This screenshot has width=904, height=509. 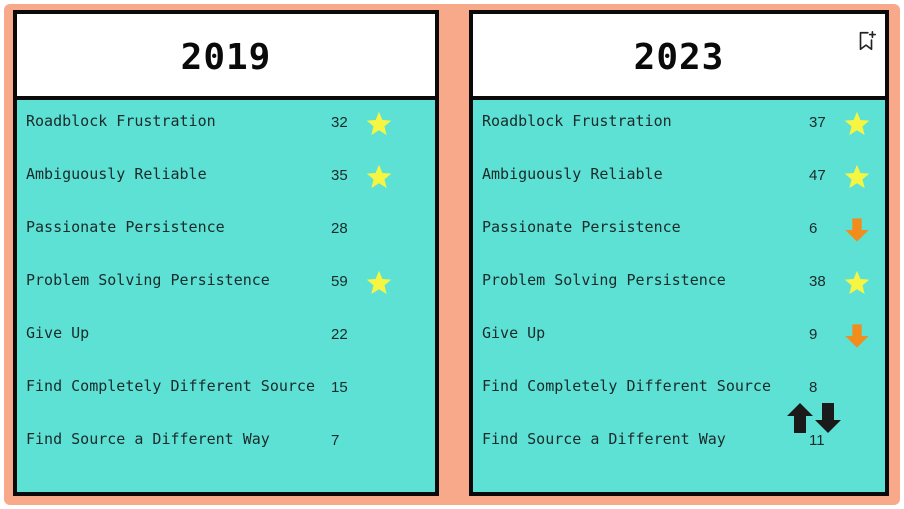 I want to click on list-item: Find Source a Different Way 11, so click(x=679, y=444).